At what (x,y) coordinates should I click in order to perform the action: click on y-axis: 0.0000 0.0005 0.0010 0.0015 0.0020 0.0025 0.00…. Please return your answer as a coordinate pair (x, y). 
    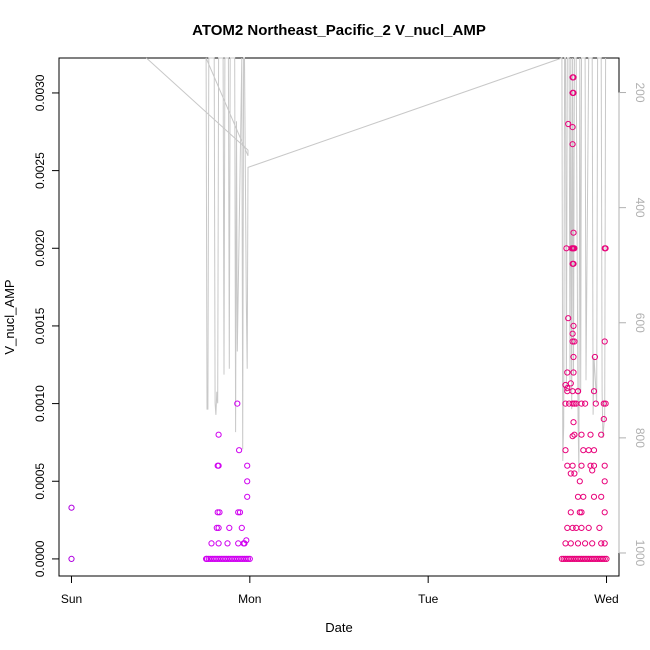
    Looking at the image, I should click on (46, 325).